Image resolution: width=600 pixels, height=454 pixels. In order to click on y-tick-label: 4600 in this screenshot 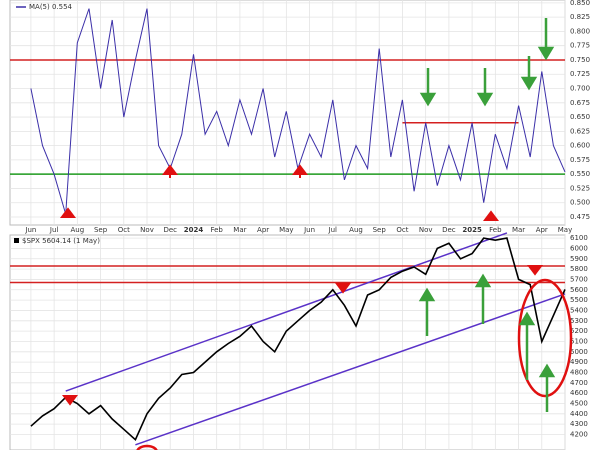, I will do `click(579, 393)`.